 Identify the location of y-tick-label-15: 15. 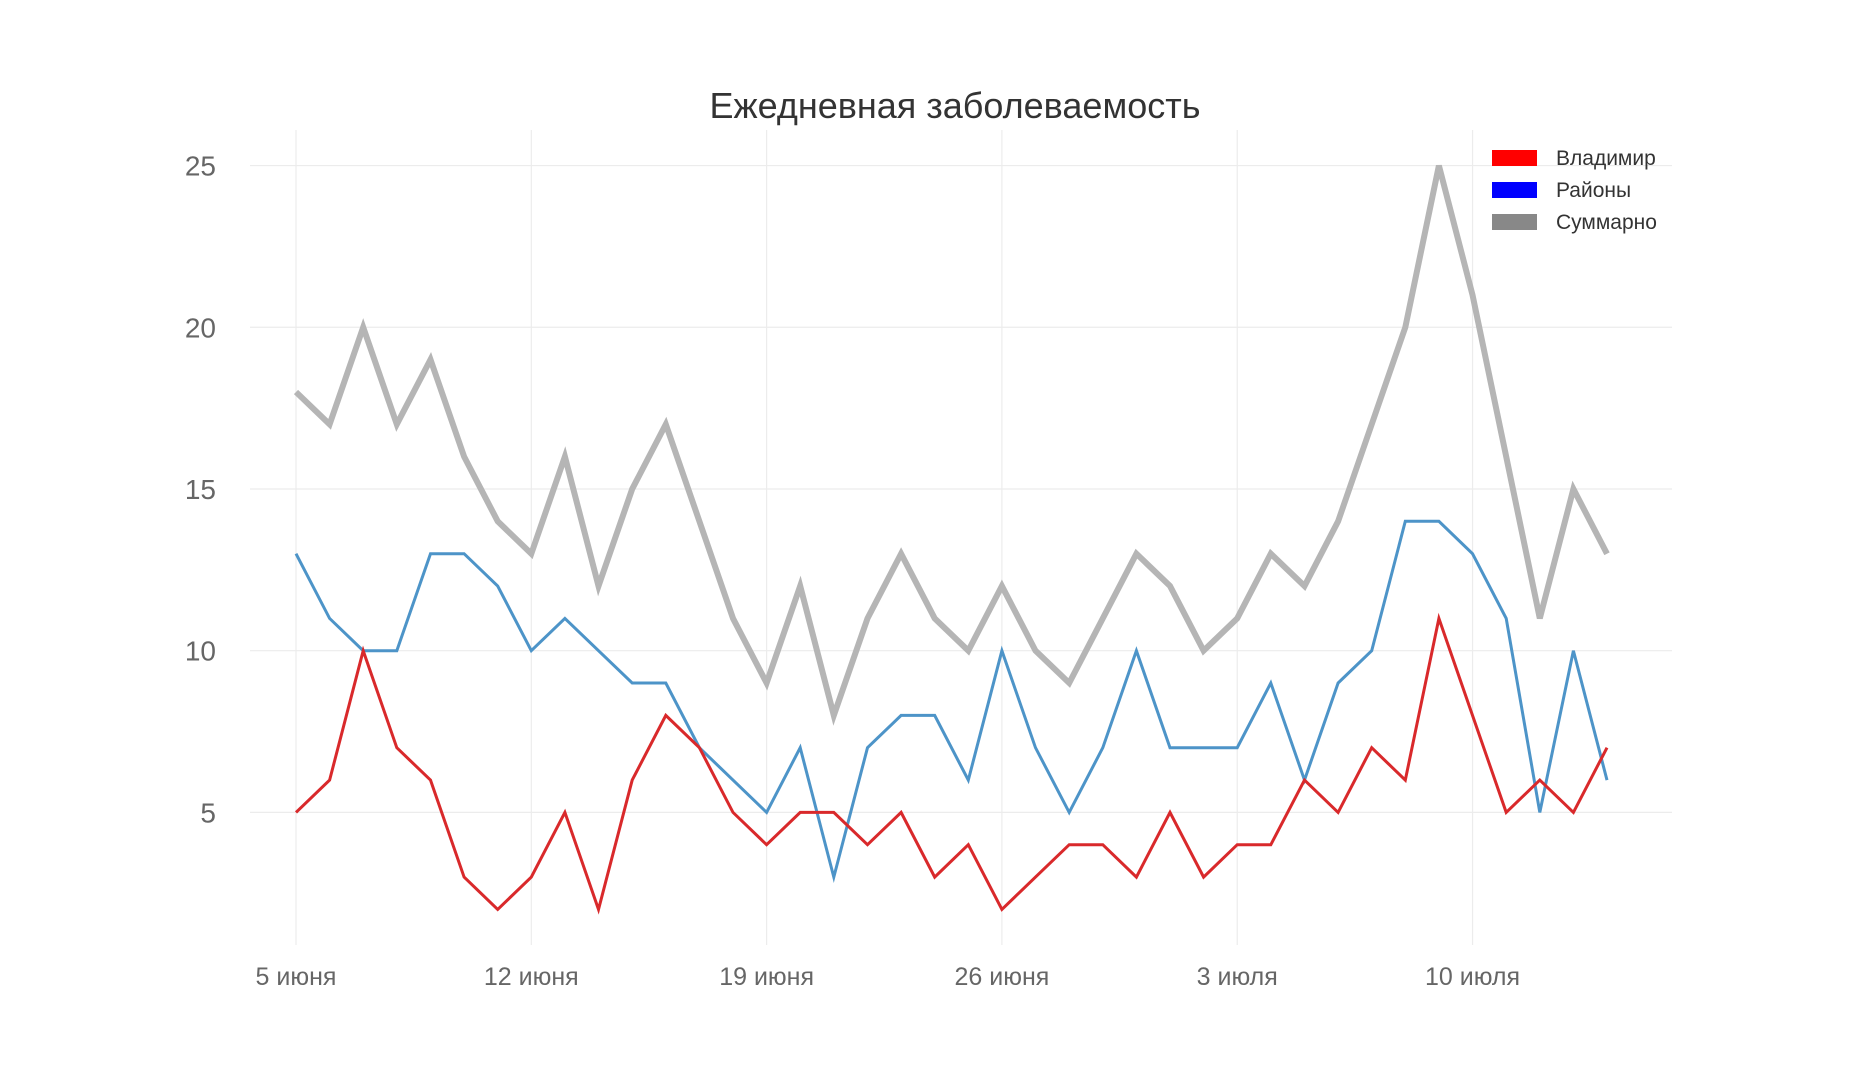
(200, 489).